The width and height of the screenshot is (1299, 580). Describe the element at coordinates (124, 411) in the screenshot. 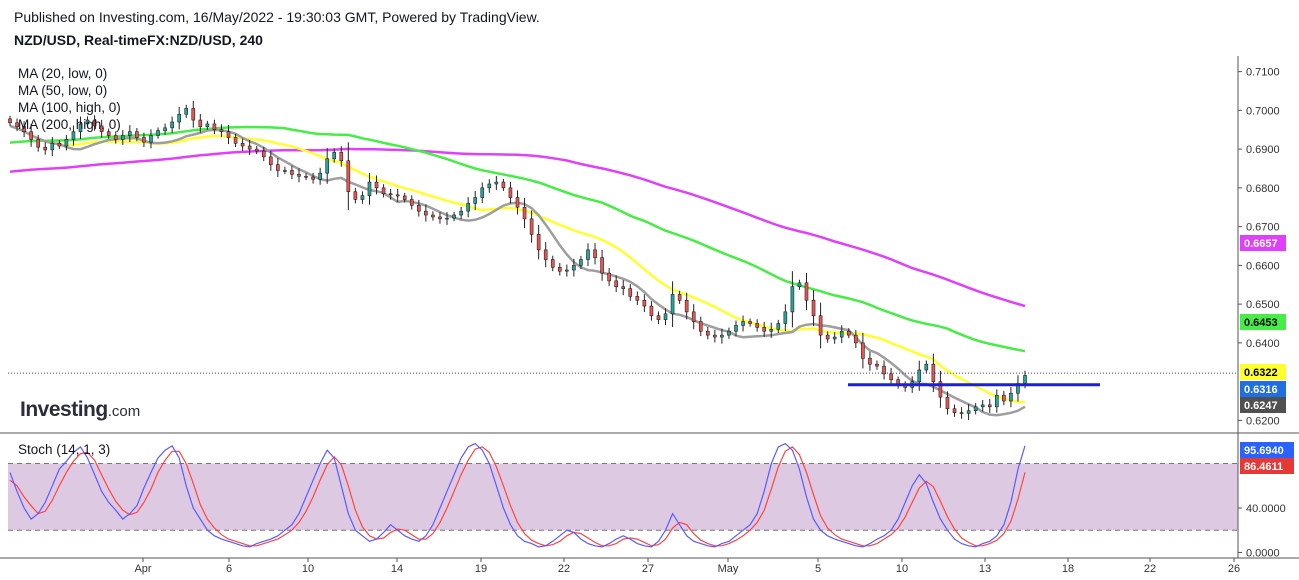

I see `logo-tld-text: .com` at that location.